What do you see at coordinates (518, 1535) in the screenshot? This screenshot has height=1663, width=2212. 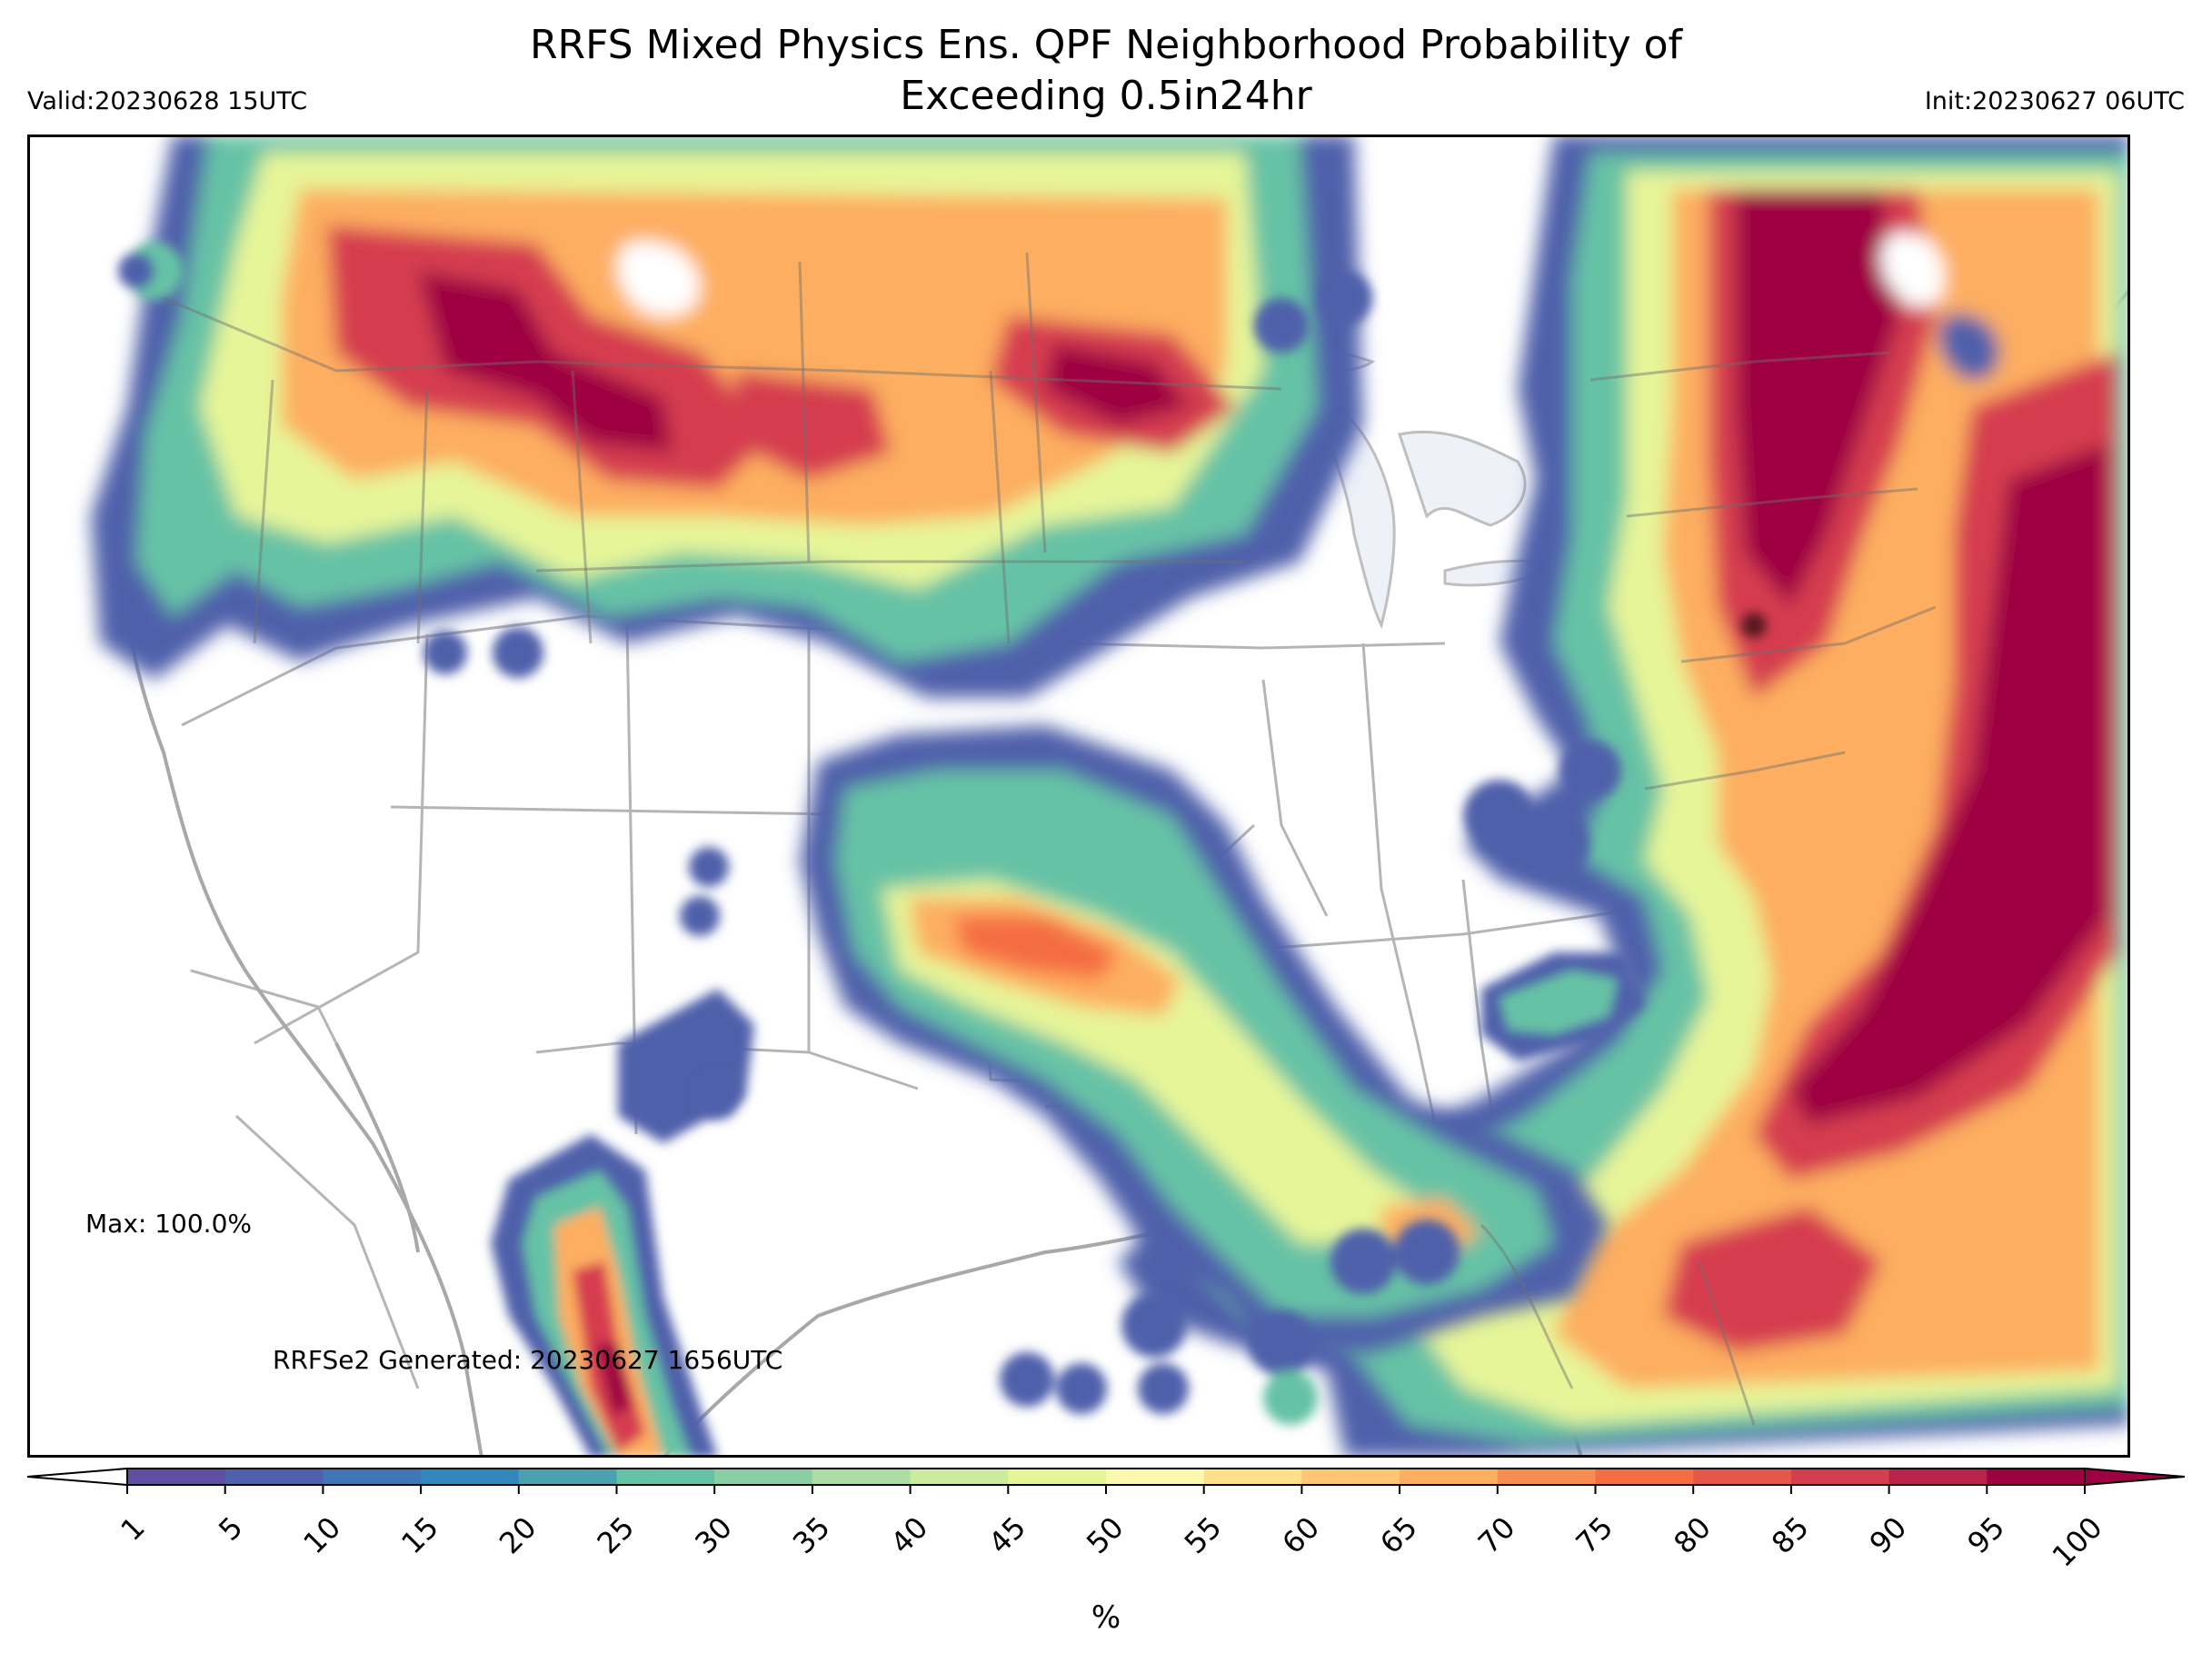 I see `colorbar-tick-label: 20` at bounding box center [518, 1535].